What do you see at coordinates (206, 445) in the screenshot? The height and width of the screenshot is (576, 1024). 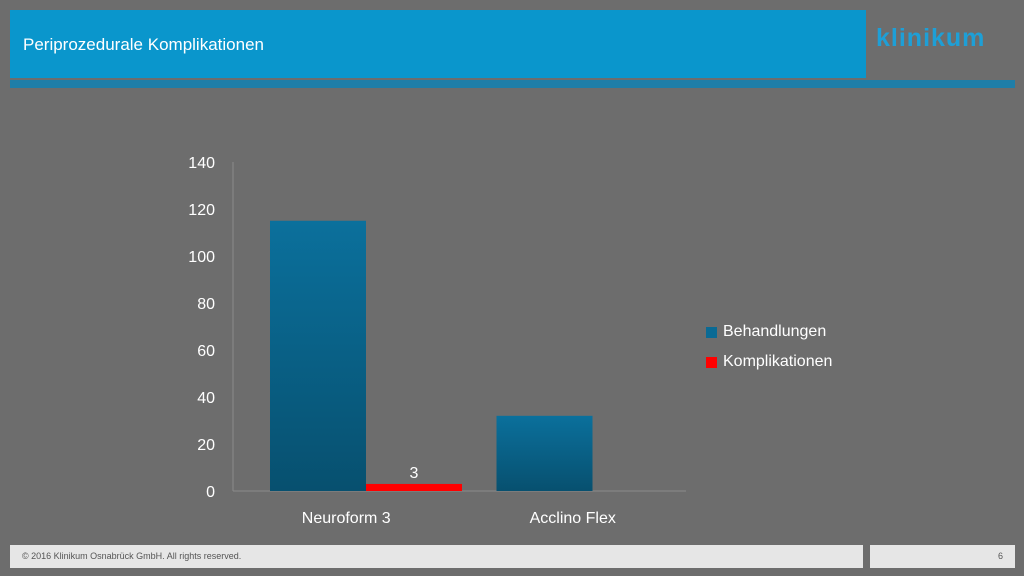 I see `y-tick-label: 20` at bounding box center [206, 445].